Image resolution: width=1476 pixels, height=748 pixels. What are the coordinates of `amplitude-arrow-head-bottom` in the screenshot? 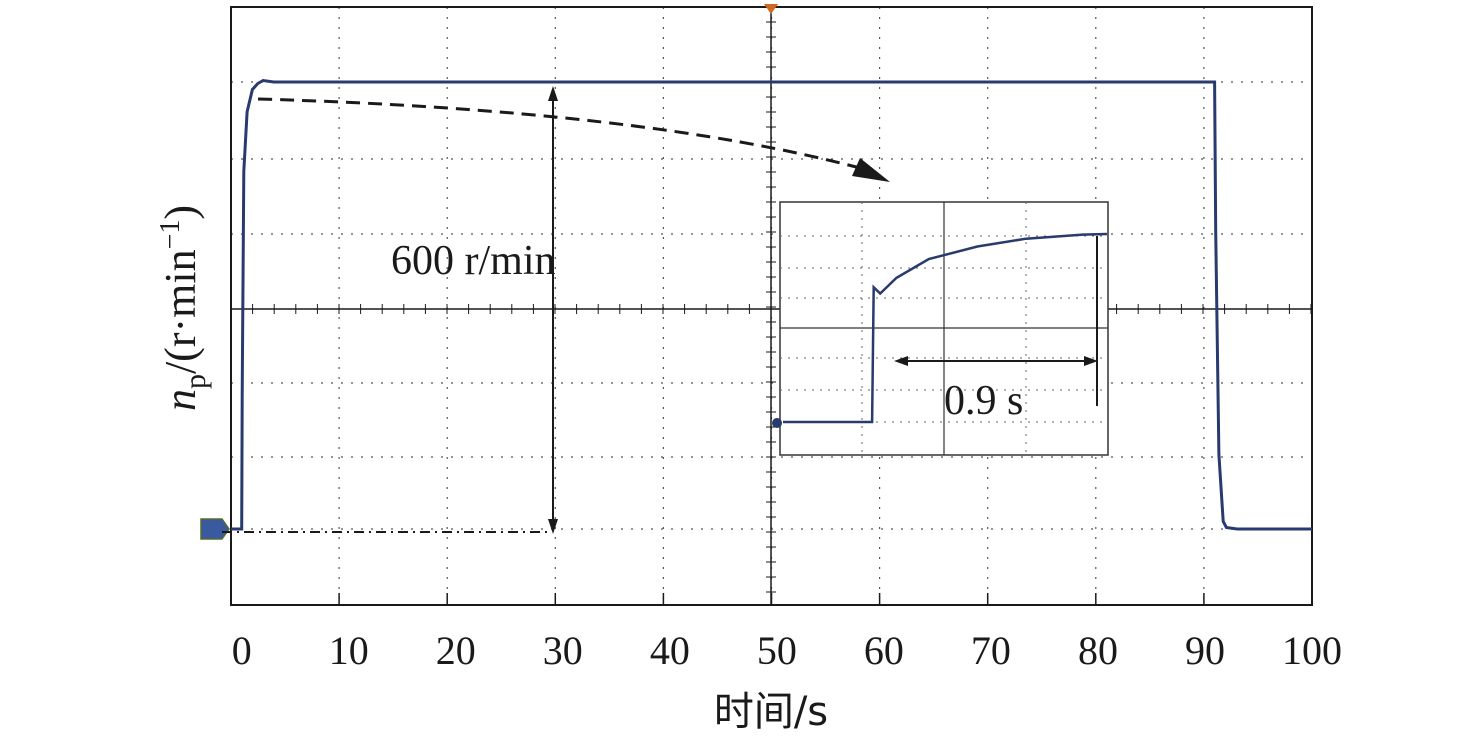 It's located at (553, 526).